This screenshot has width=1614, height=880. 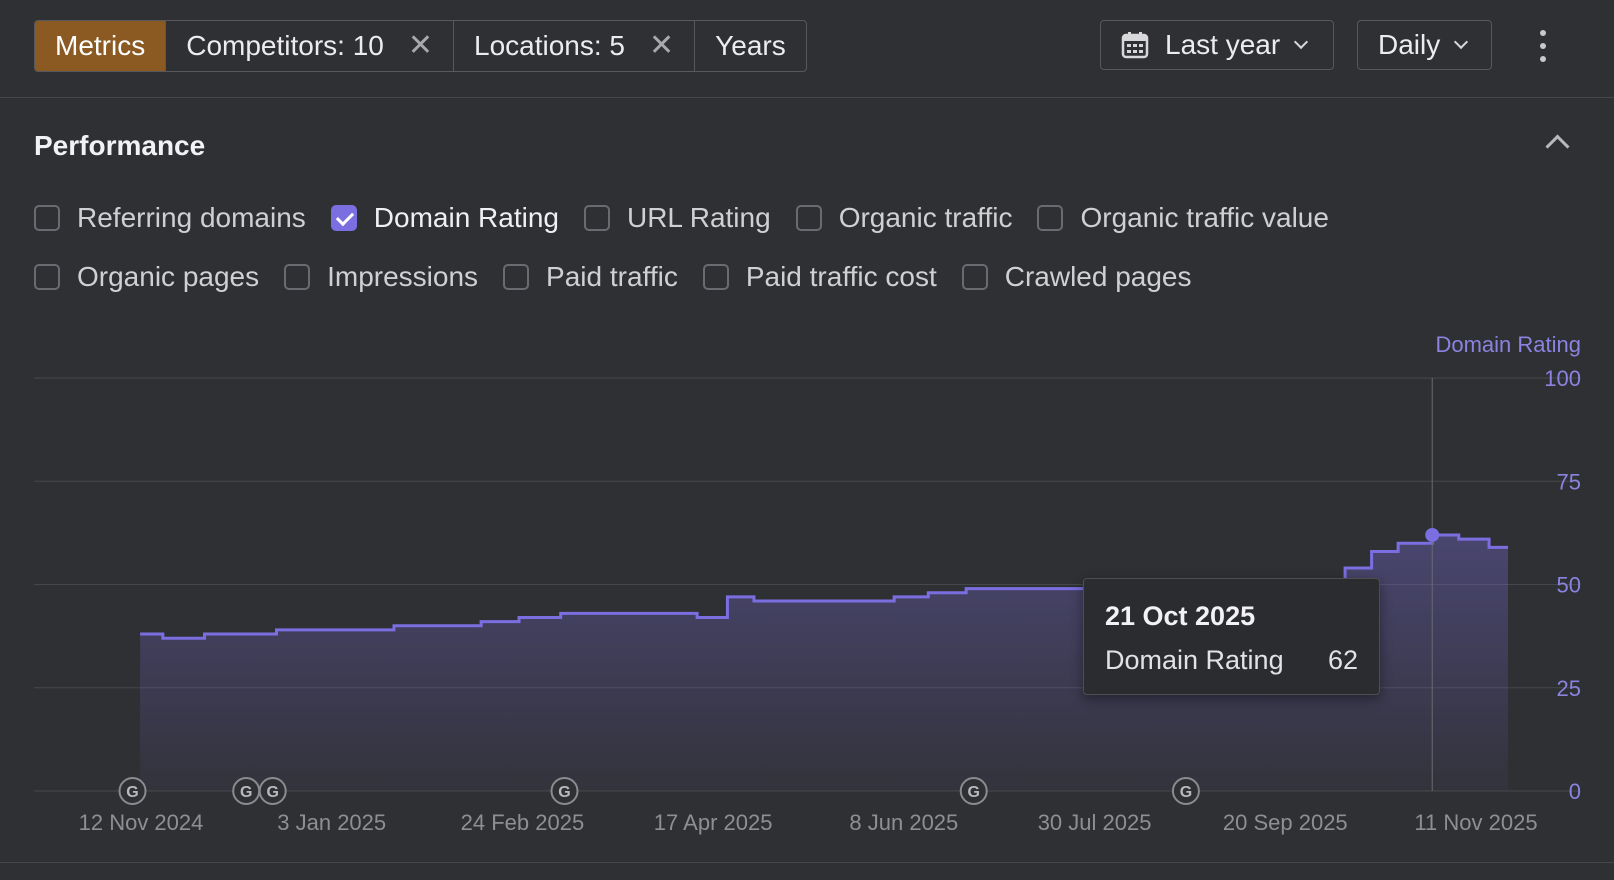 I want to click on metric-label: Paid traffic, so click(x=612, y=276).